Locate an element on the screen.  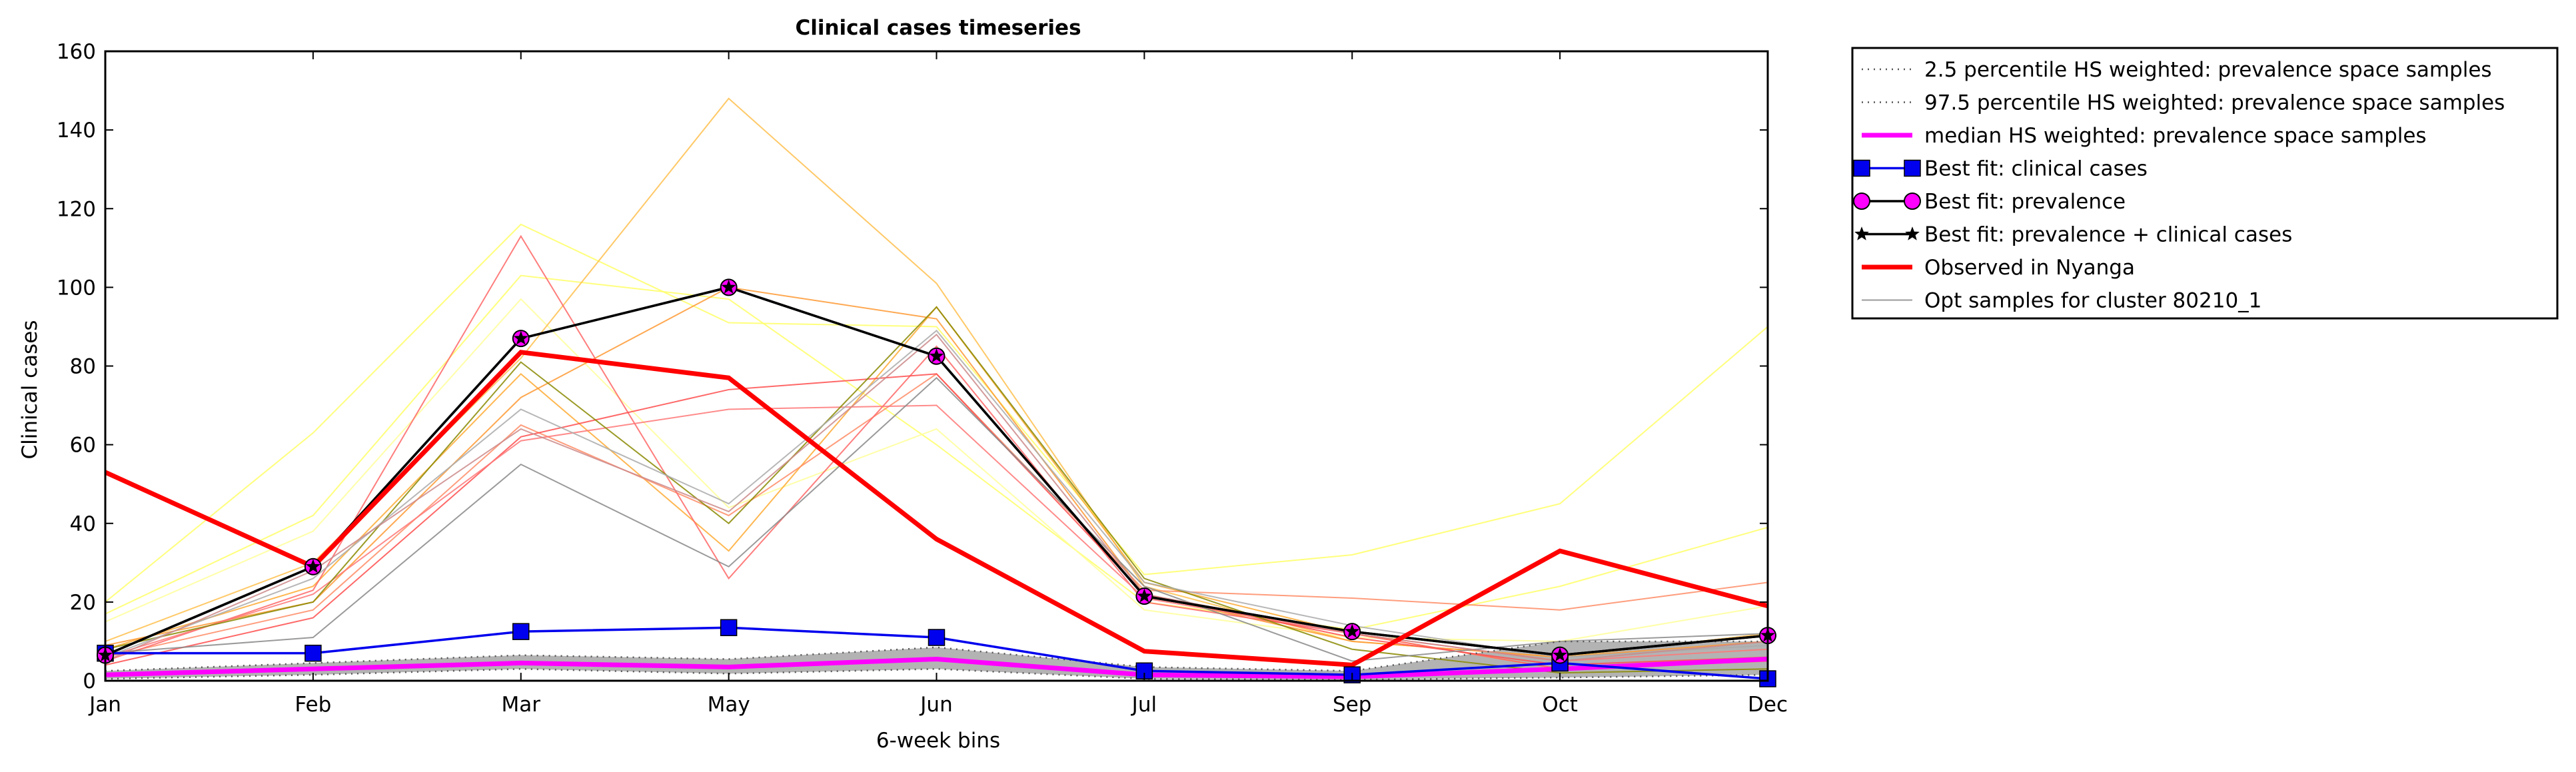
y-tick-label-3: 40 is located at coordinates (83, 524).